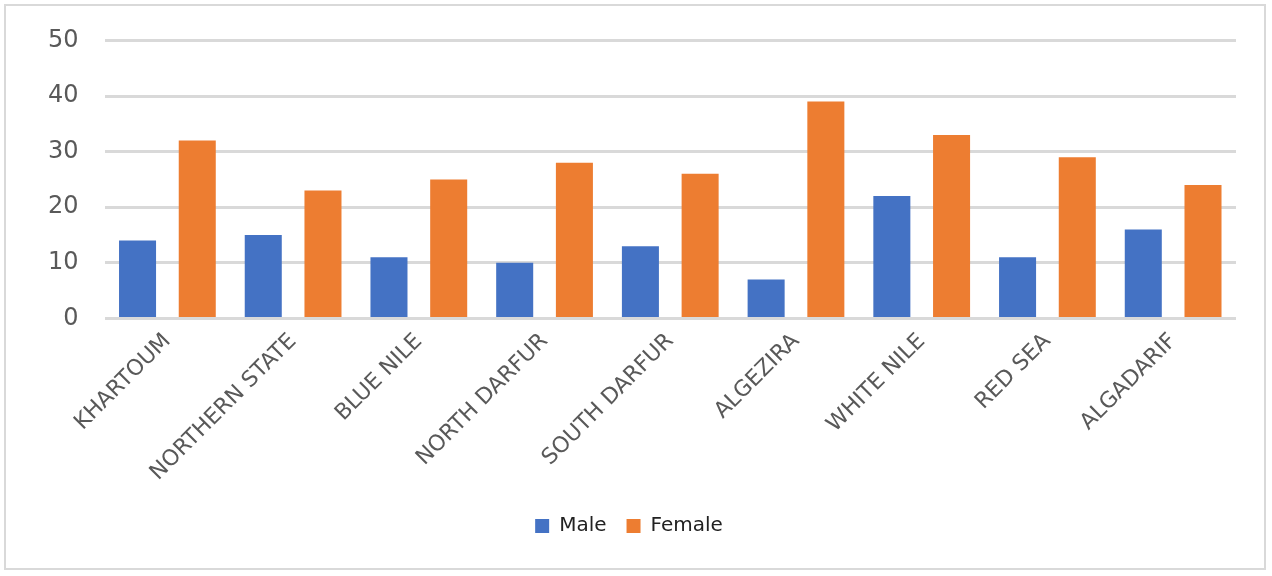 This screenshot has height=576, width=1272. Describe the element at coordinates (686, 524) in the screenshot. I see `legend-label: Female` at that location.